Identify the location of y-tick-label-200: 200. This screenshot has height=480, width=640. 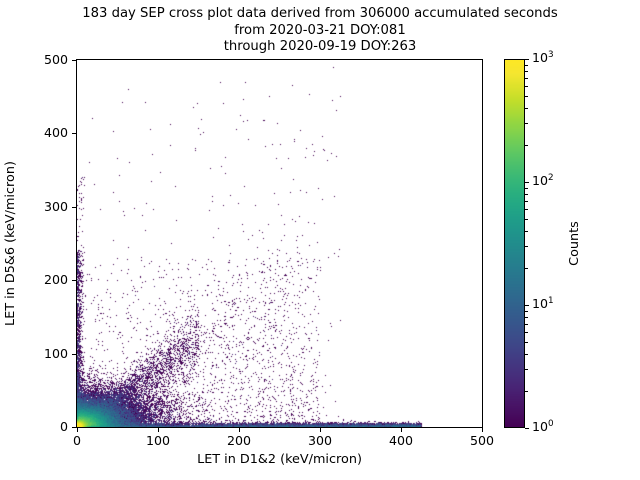
(55, 280).